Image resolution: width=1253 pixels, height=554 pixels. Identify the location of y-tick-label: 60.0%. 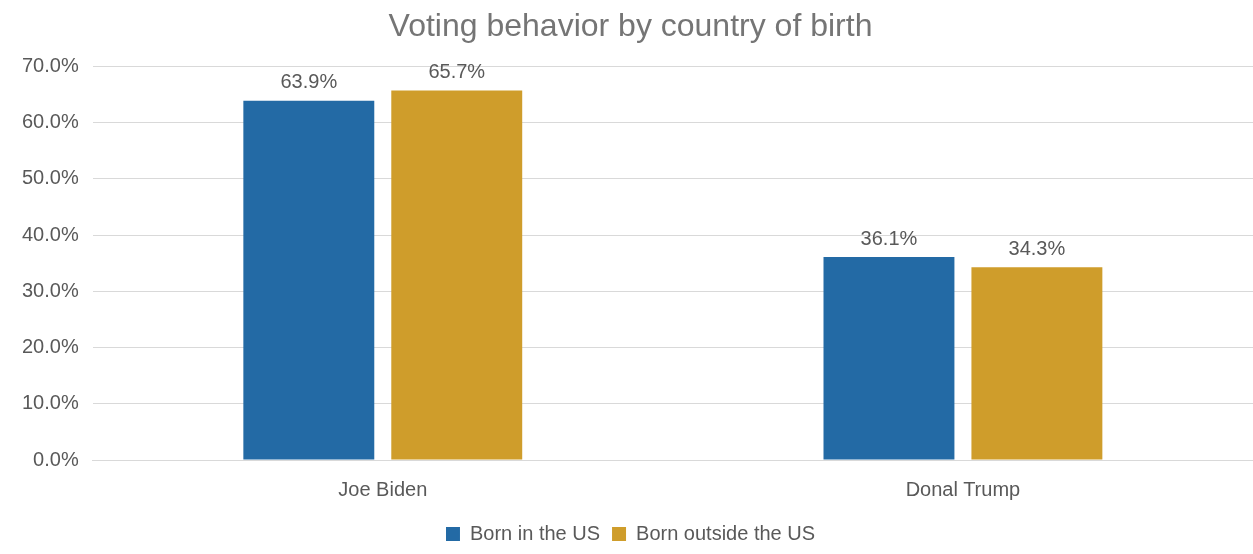
(50, 121).